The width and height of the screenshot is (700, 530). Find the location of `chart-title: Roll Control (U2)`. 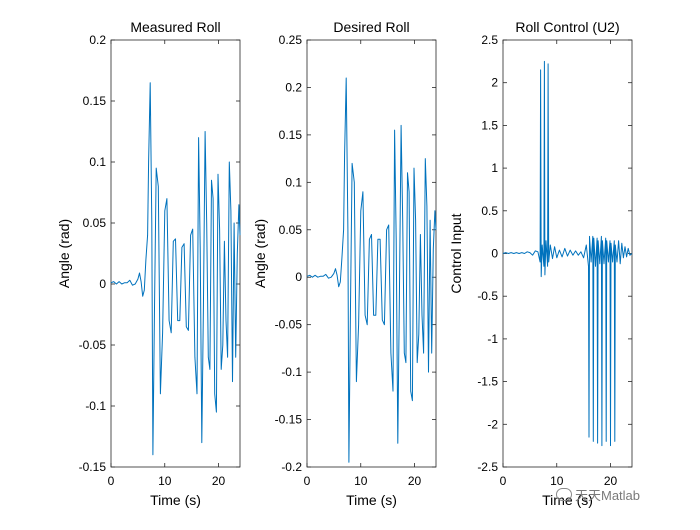

chart-title: Roll Control (U2) is located at coordinates (567, 27).